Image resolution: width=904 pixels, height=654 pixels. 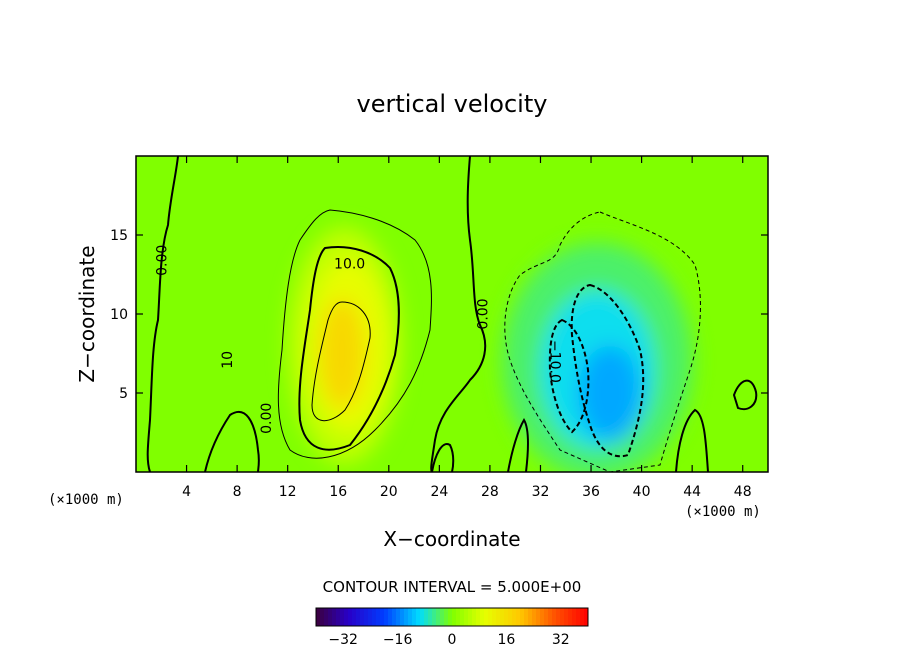 What do you see at coordinates (451, 539) in the screenshot?
I see `x-axis-label: X−coordinate` at bounding box center [451, 539].